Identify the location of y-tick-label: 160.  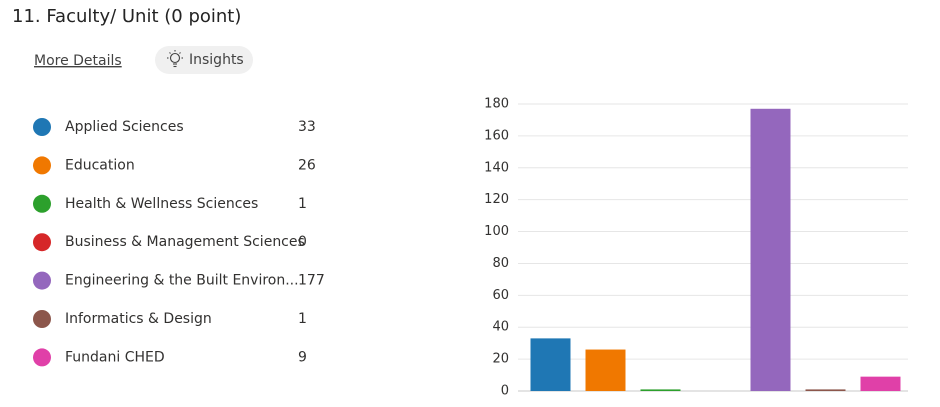
(496, 135).